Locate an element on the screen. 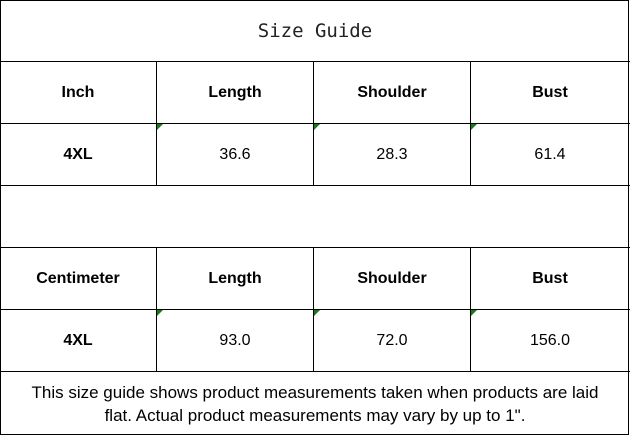 This screenshot has width=630, height=436. data-cell: 93.0 is located at coordinates (235, 340).